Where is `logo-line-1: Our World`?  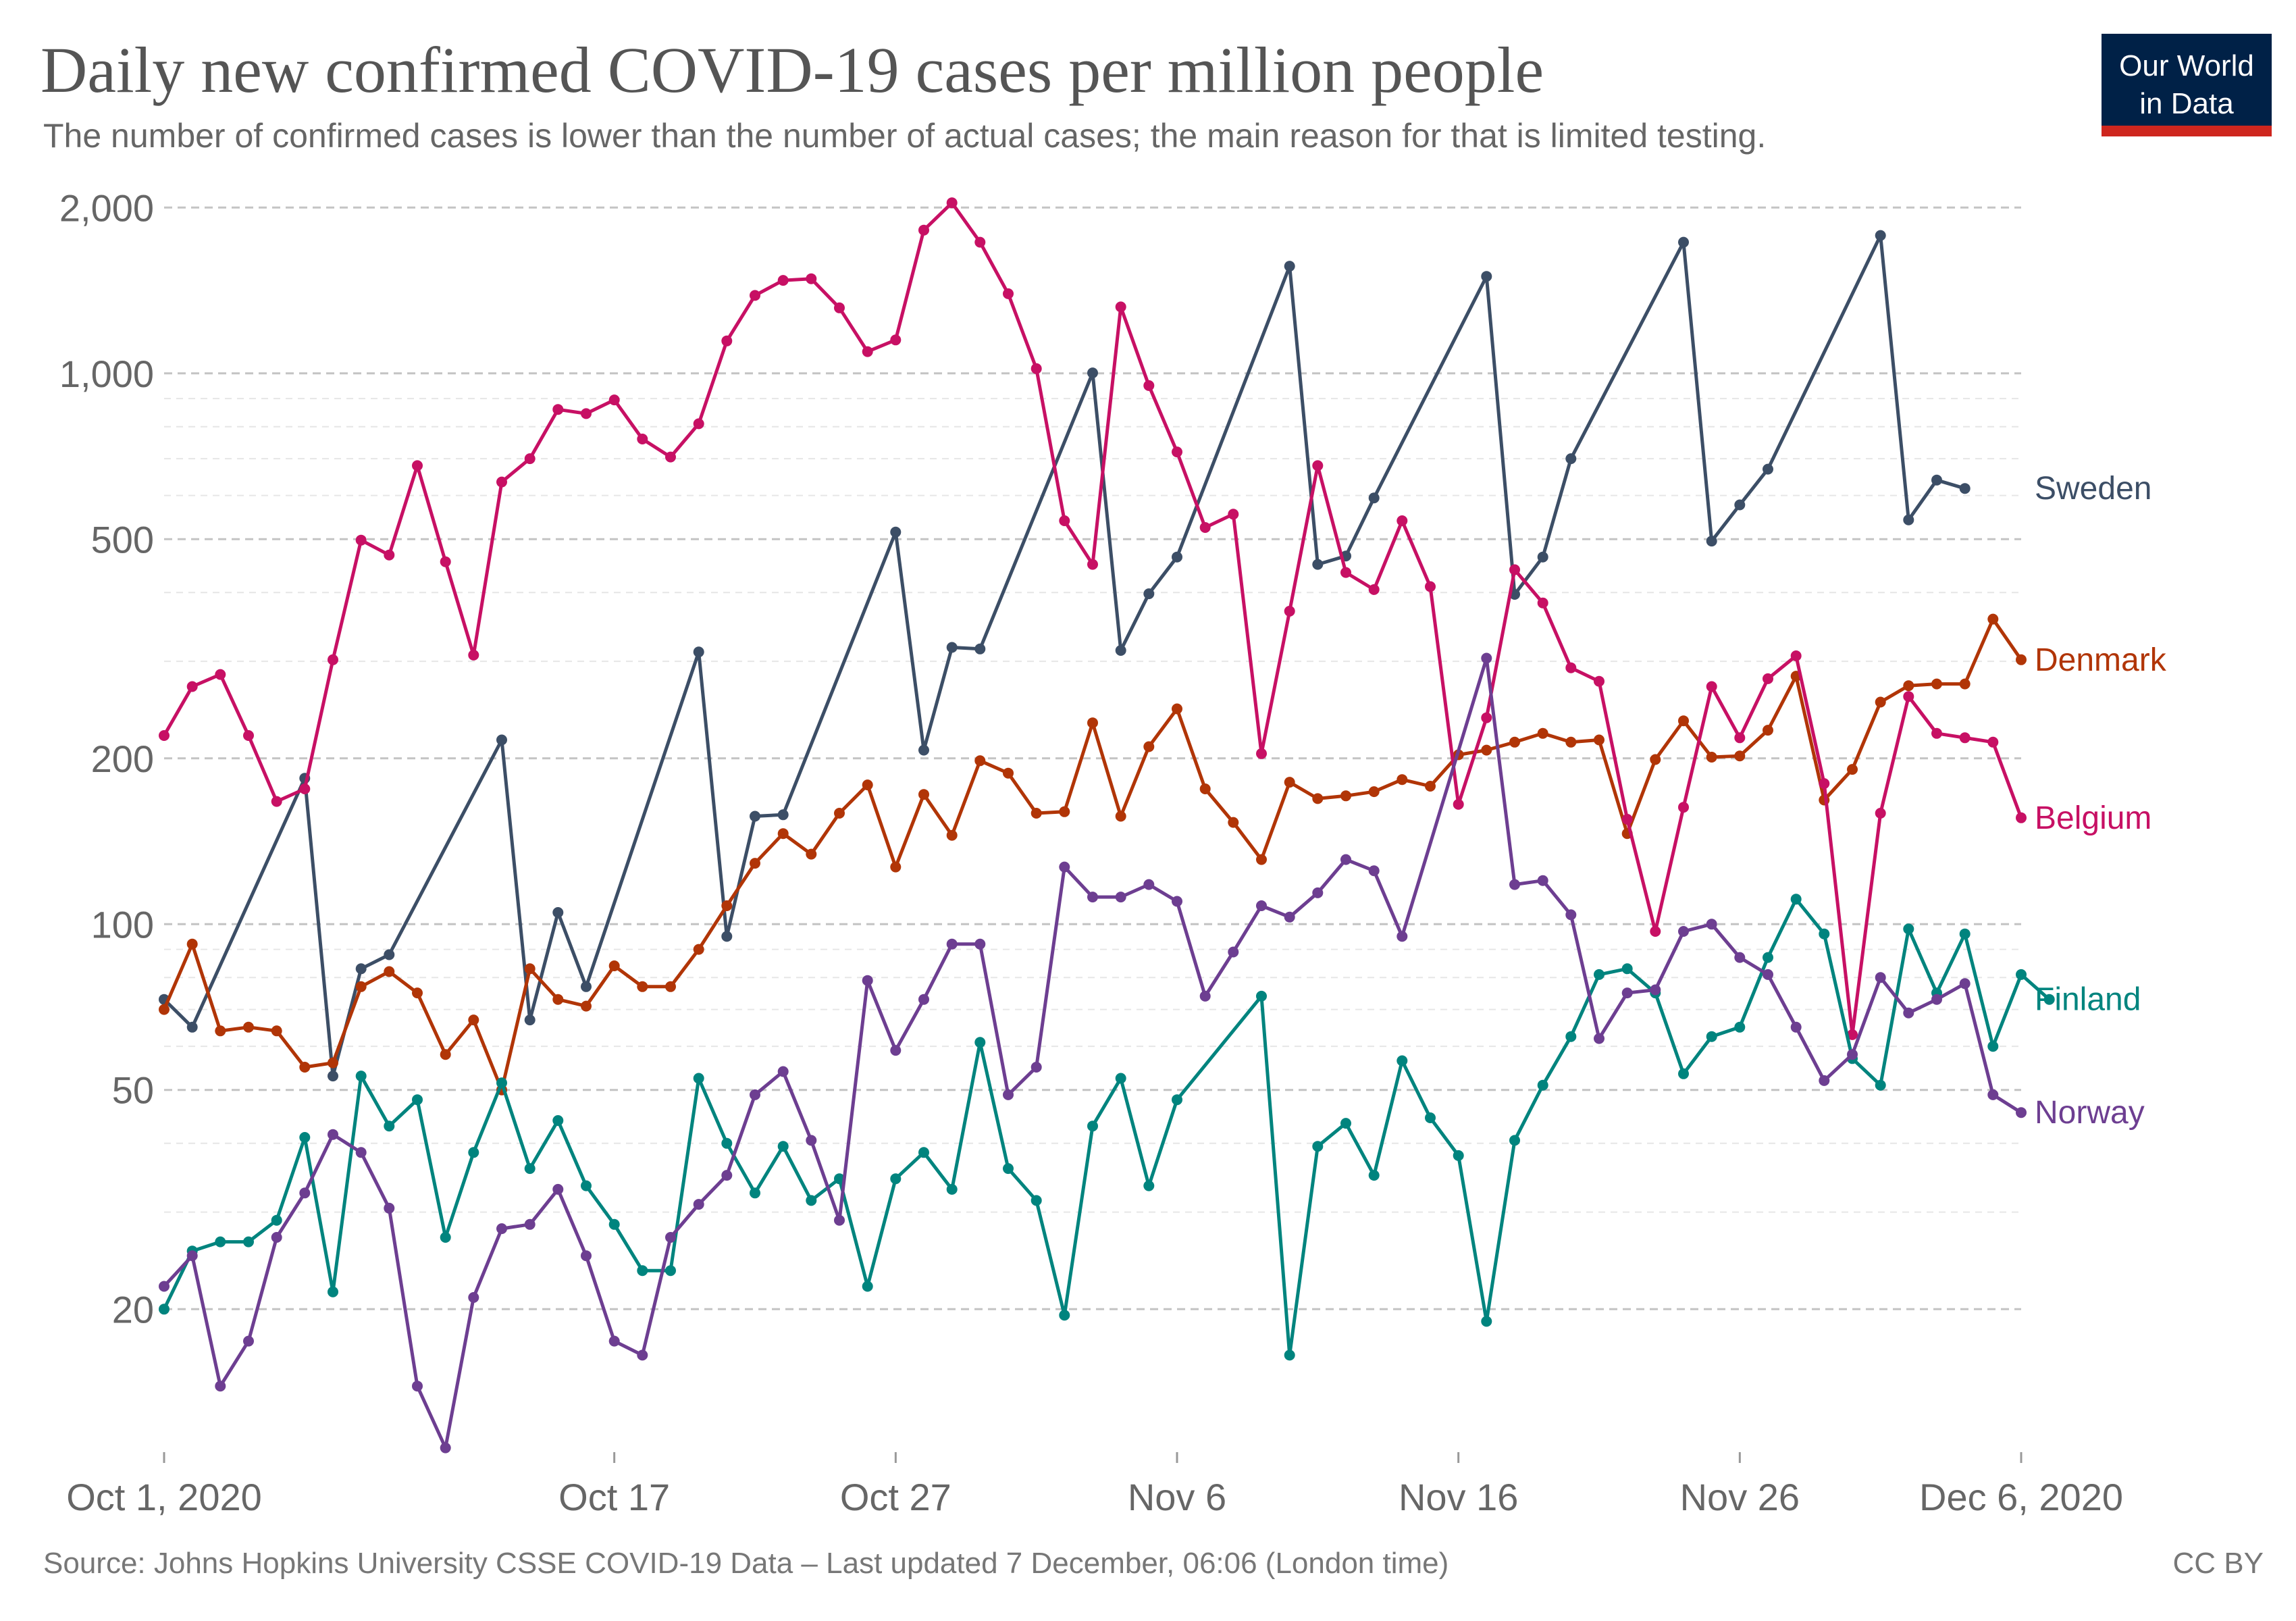
logo-line-1: Our World is located at coordinates (2186, 65).